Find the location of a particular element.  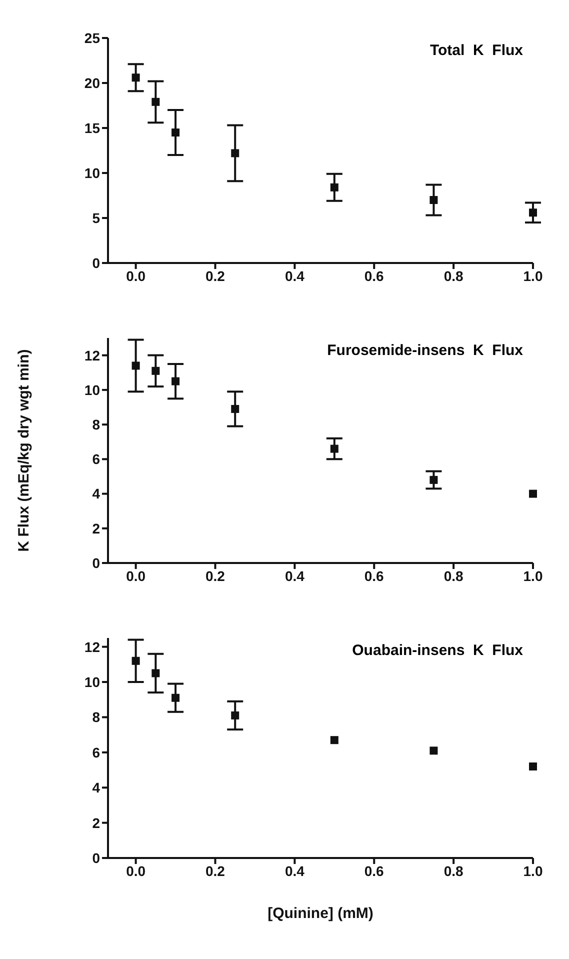

x-axis-title: [Quinine] (mM) is located at coordinates (321, 913).